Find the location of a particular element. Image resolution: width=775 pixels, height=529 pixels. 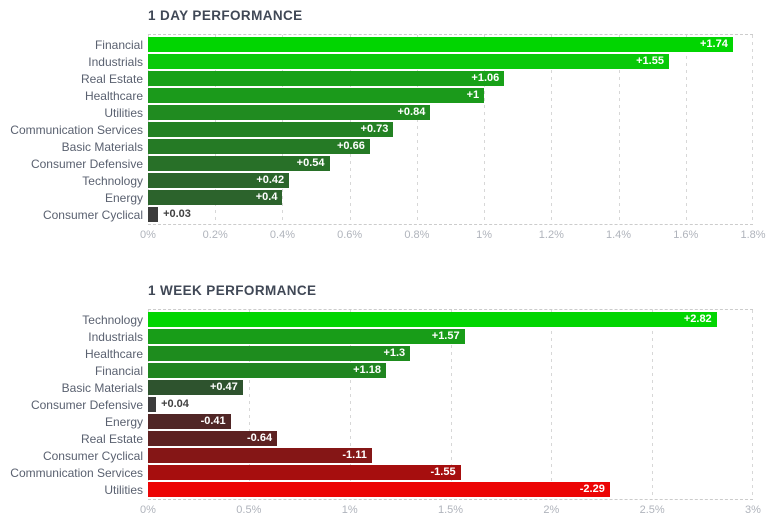

bar-consumer-defensive: +0.04 is located at coordinates (168, 404).